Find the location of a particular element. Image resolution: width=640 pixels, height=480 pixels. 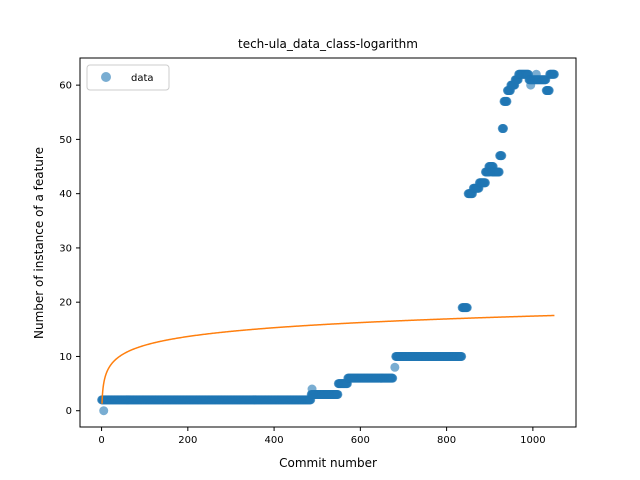

y-tick-label: 40 is located at coordinates (65, 194).